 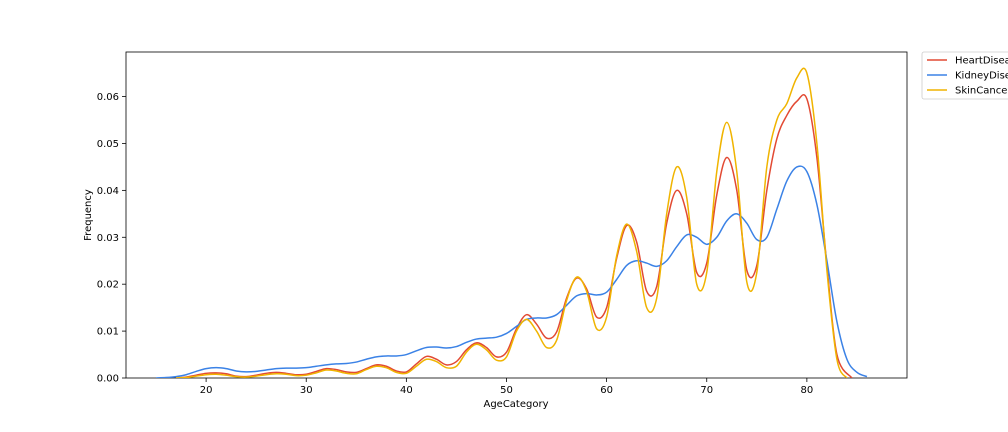 I want to click on legend-label-skincancer: SkinCancer, so click(x=981, y=91).